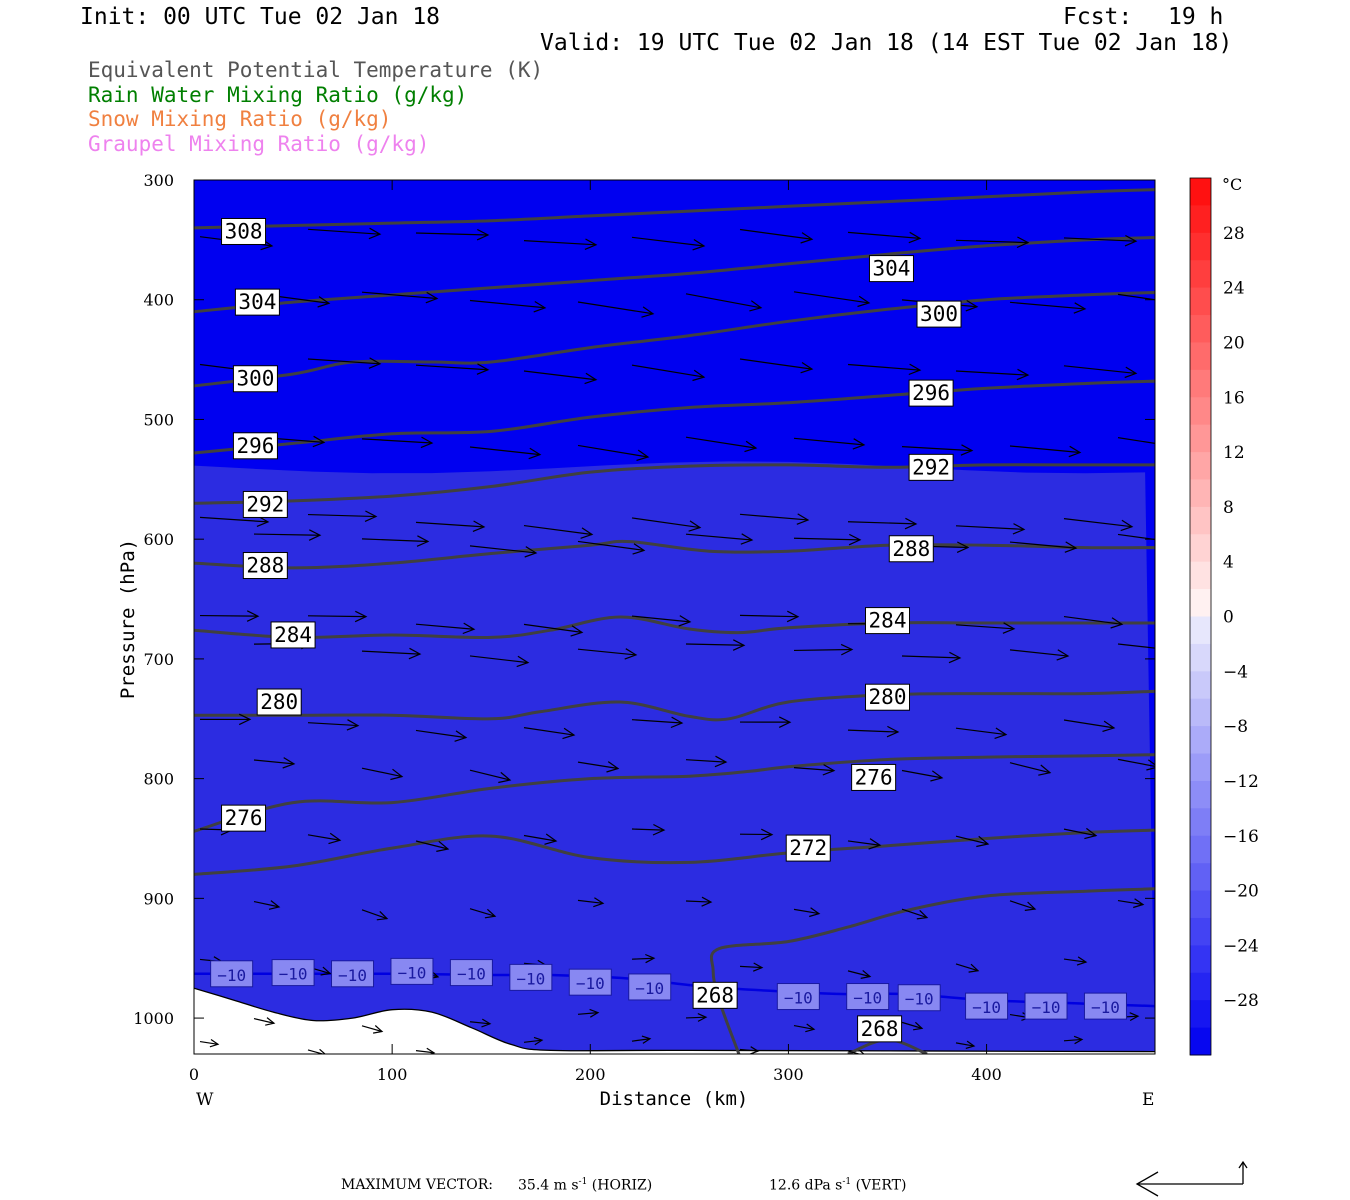 This screenshot has width=1350, height=1200. What do you see at coordinates (1098, 17) in the screenshot?
I see `forecast-label: Fcst:` at bounding box center [1098, 17].